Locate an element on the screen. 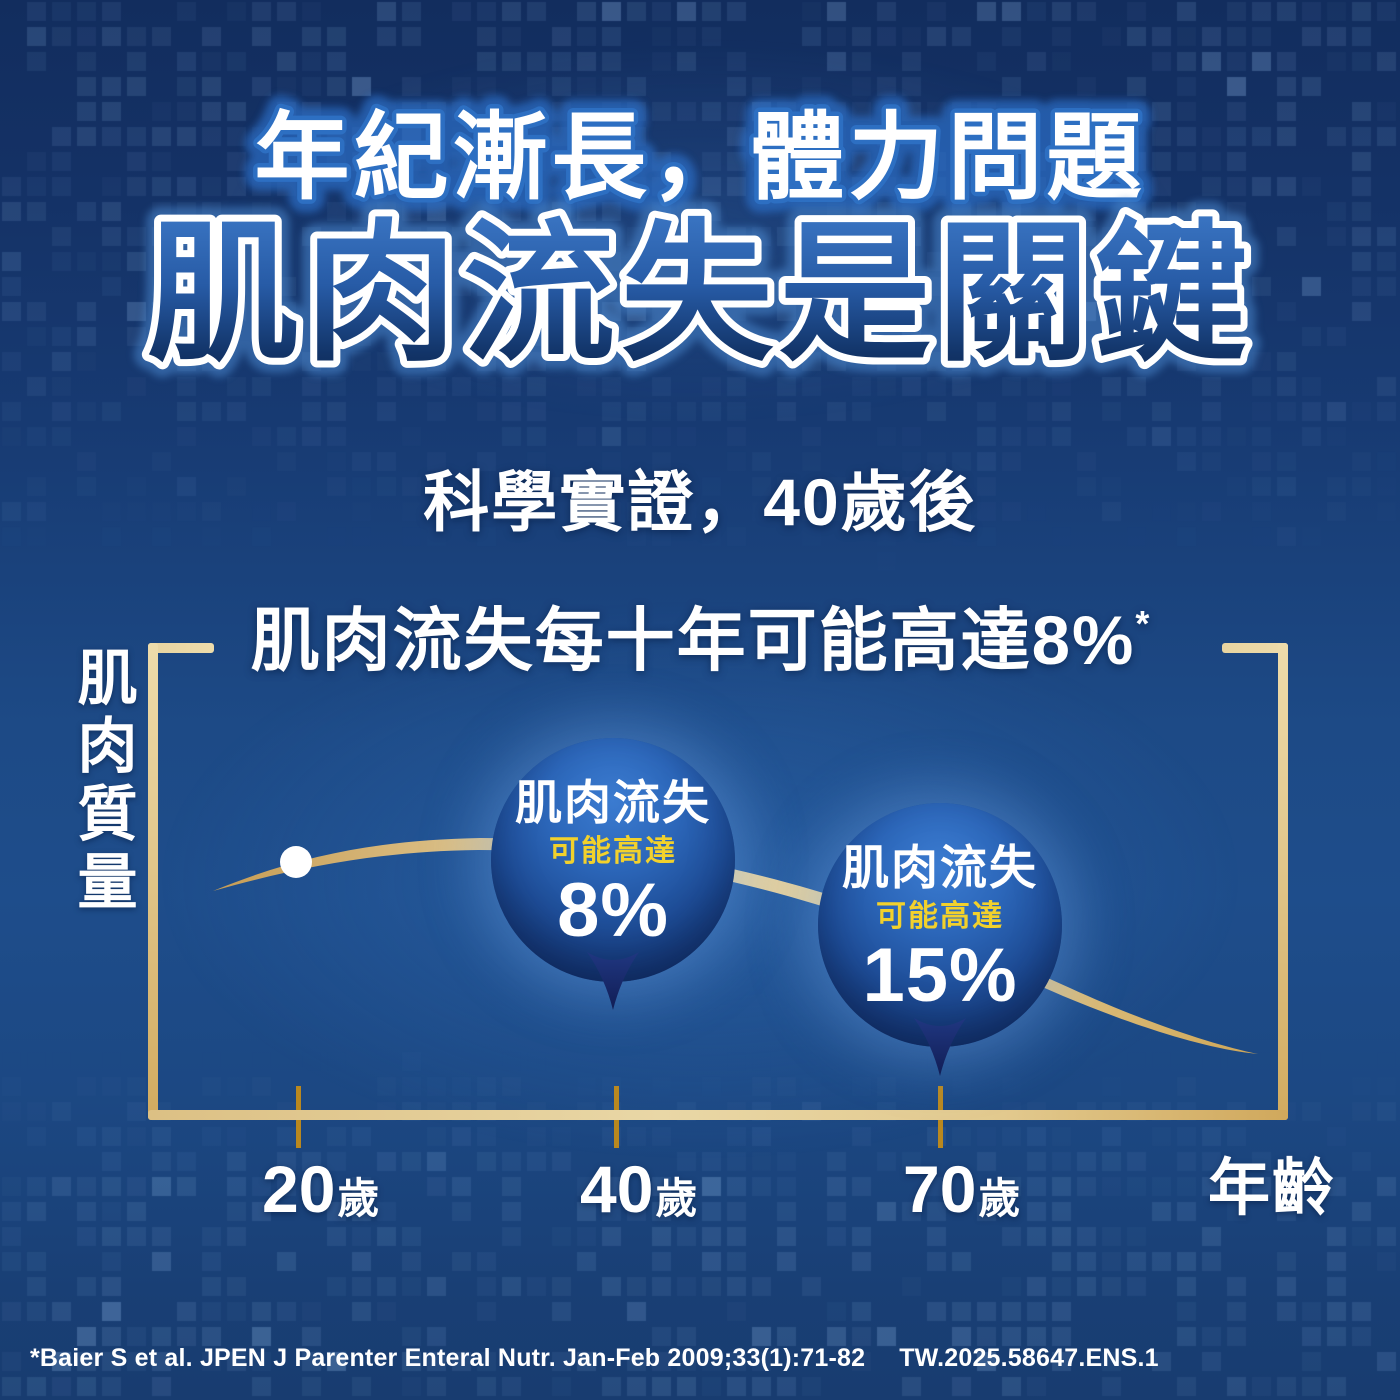 This screenshot has height=1400, width=1400. callout-bubble-8pct: 肌肉流失 可能高達 8% is located at coordinates (613, 860).